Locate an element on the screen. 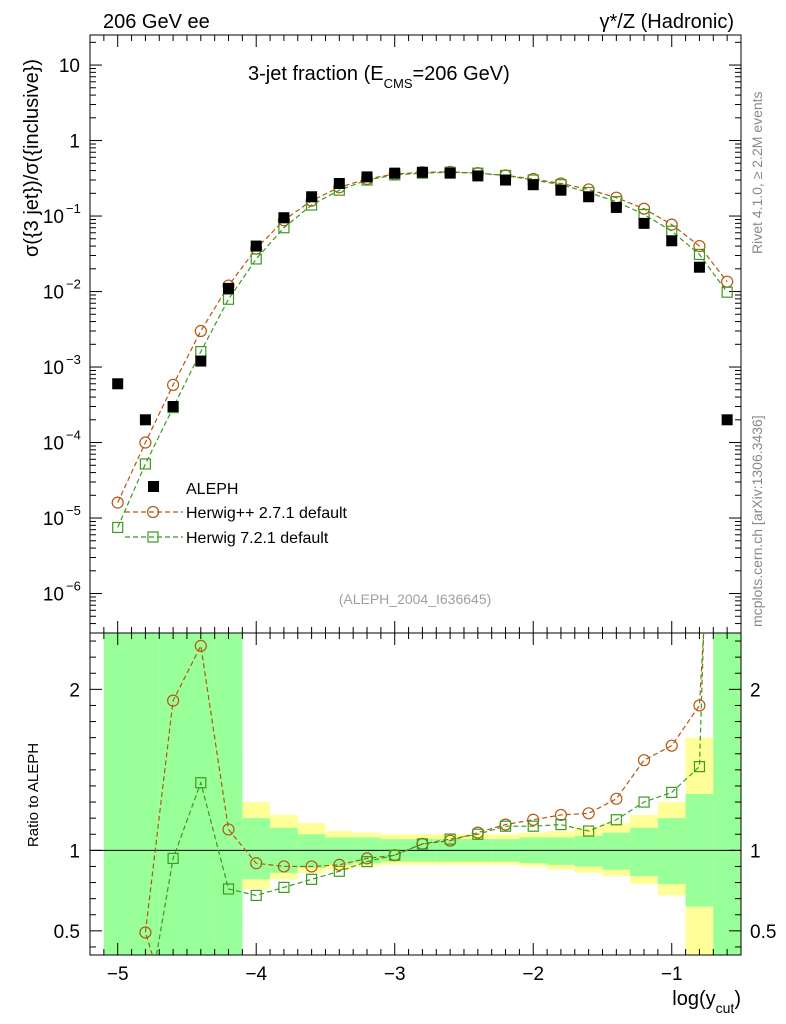  legend-label-aleph: ALEPH is located at coordinates (212, 489).